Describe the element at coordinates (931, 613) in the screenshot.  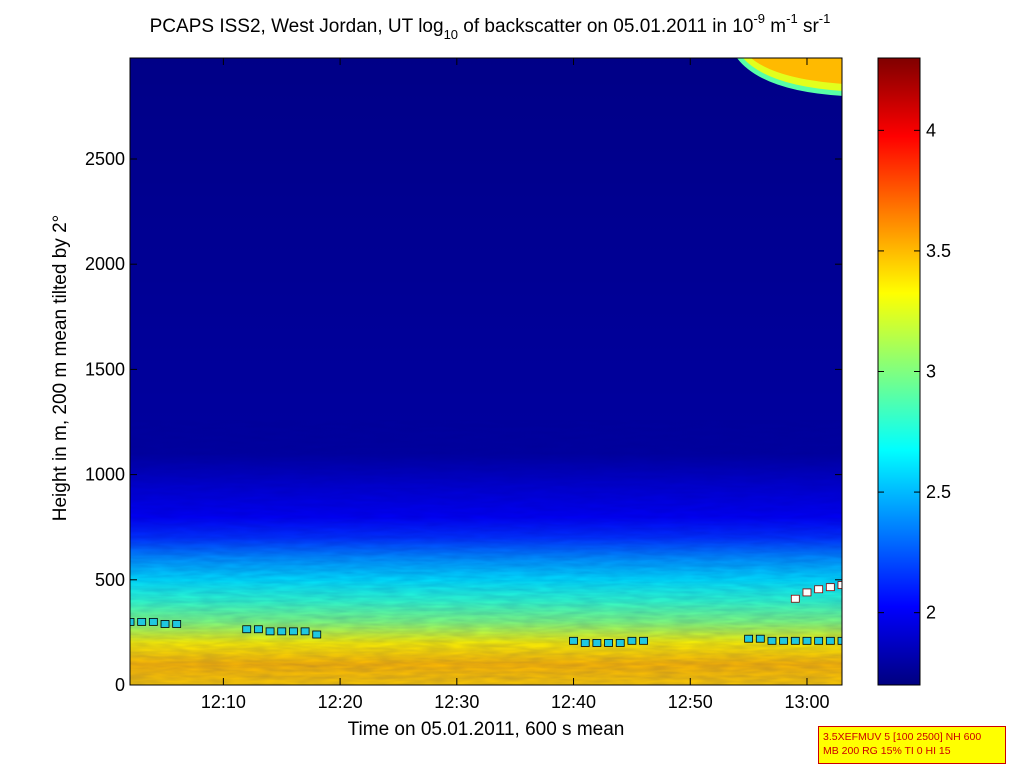
I see `colorbar-tick-label: 2` at that location.